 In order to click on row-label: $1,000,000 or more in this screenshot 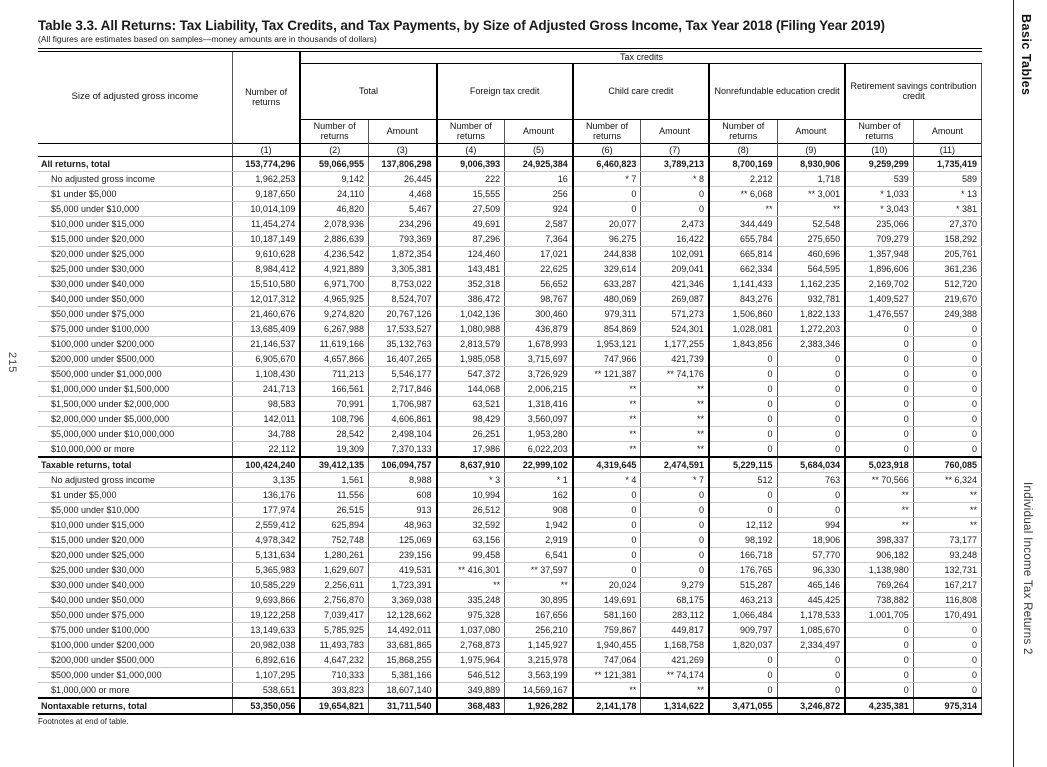, I will do `click(135, 690)`.